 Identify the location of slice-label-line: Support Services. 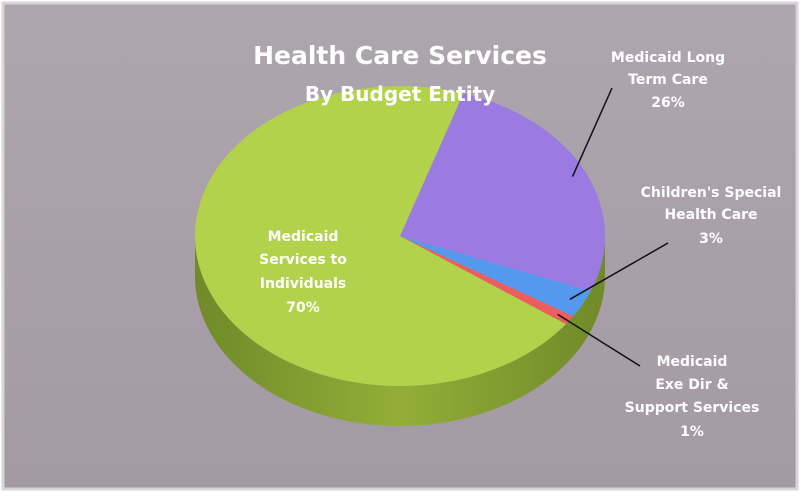
(692, 408).